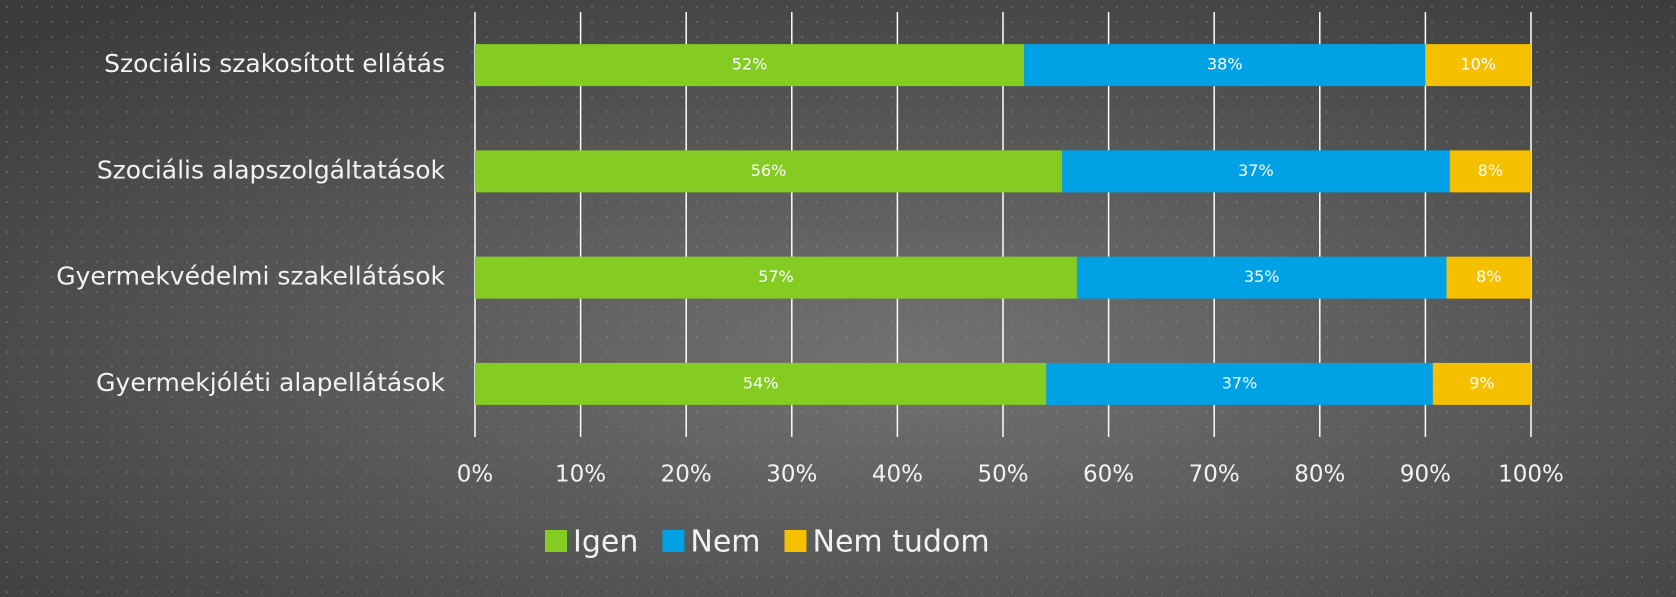  I want to click on x-tick-label: 30%, so click(791, 475).